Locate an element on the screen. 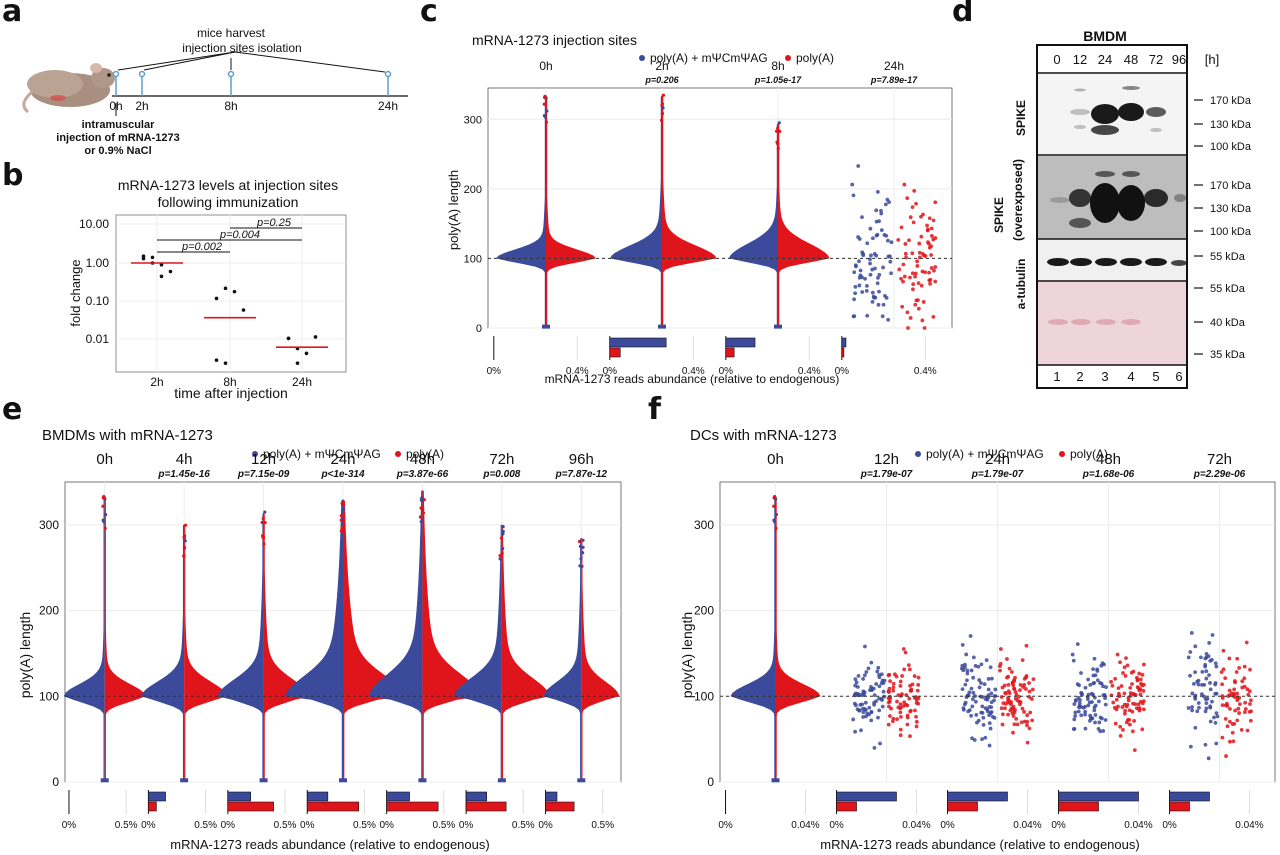 This screenshot has width=1280, height=855. panel-c-abundance-tick: 0.4% is located at coordinates (809, 371).